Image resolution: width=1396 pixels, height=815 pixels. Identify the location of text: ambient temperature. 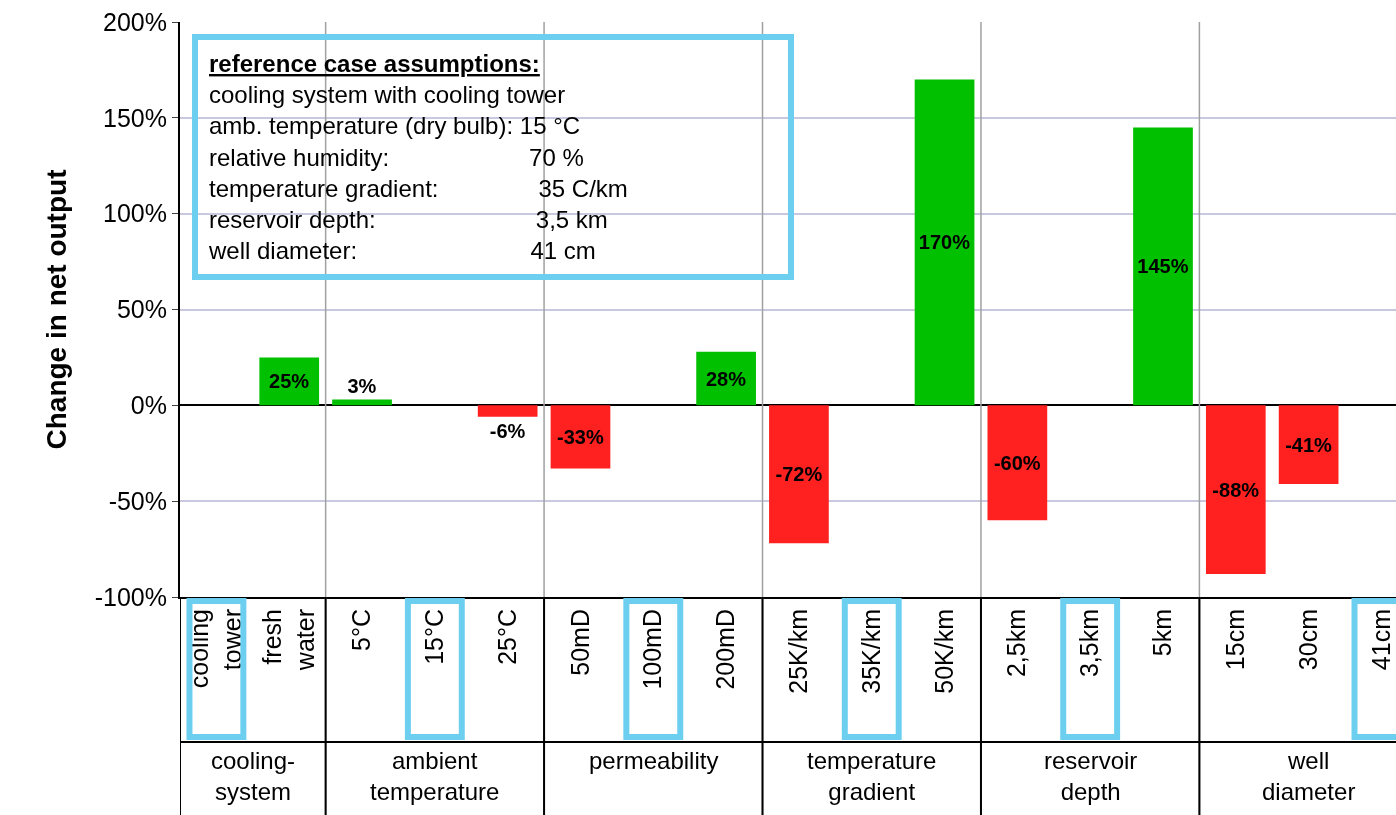
(435, 776).